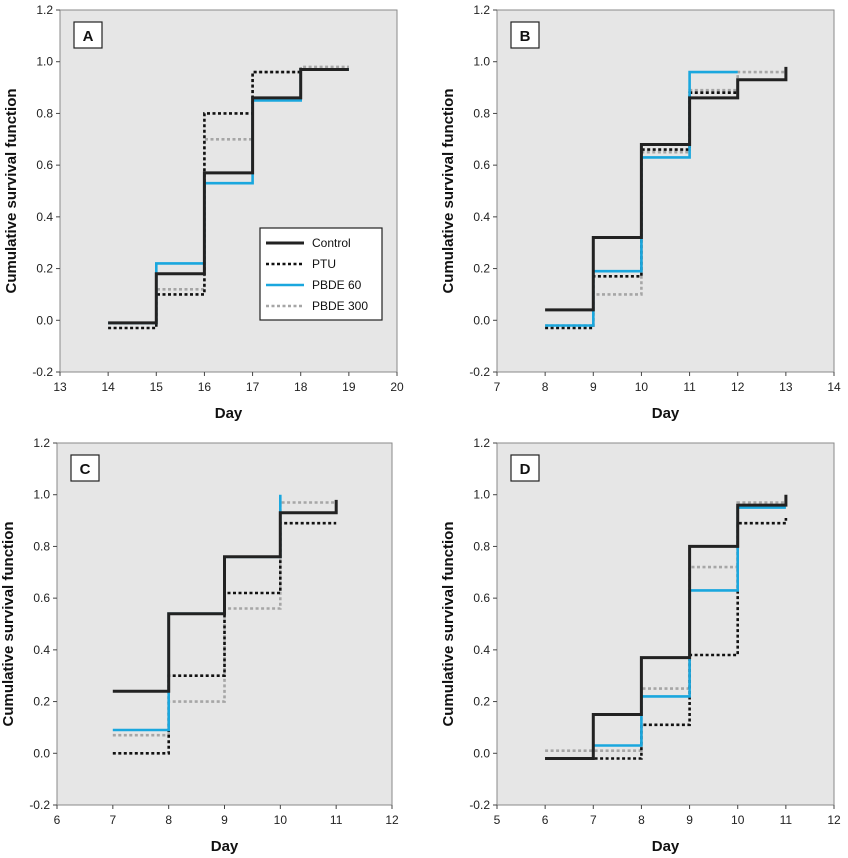 The image size is (848, 858). Describe the element at coordinates (340, 306) in the screenshot. I see `legend-label-pbde-300: PBDE 300` at that location.